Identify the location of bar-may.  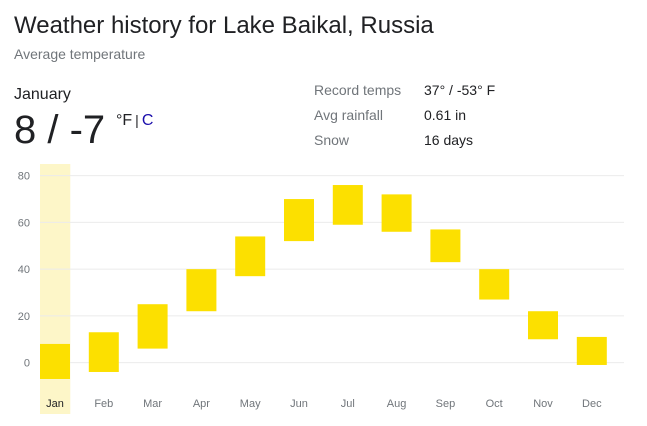
(250, 256).